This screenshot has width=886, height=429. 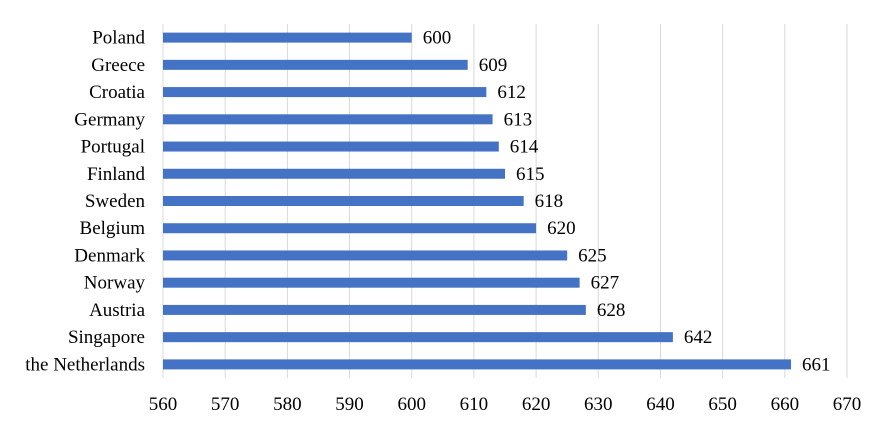 I want to click on x-tick-label: 630, so click(x=598, y=404).